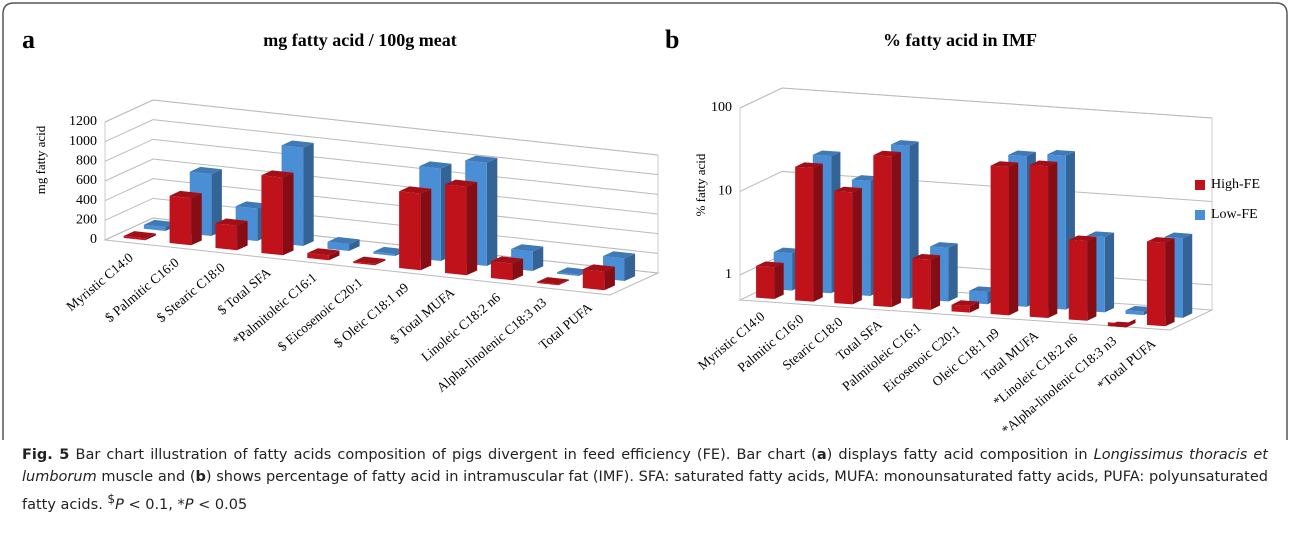 The height and width of the screenshot is (555, 1290). Describe the element at coordinates (86, 180) in the screenshot. I see `y-tick-label: 600` at that location.